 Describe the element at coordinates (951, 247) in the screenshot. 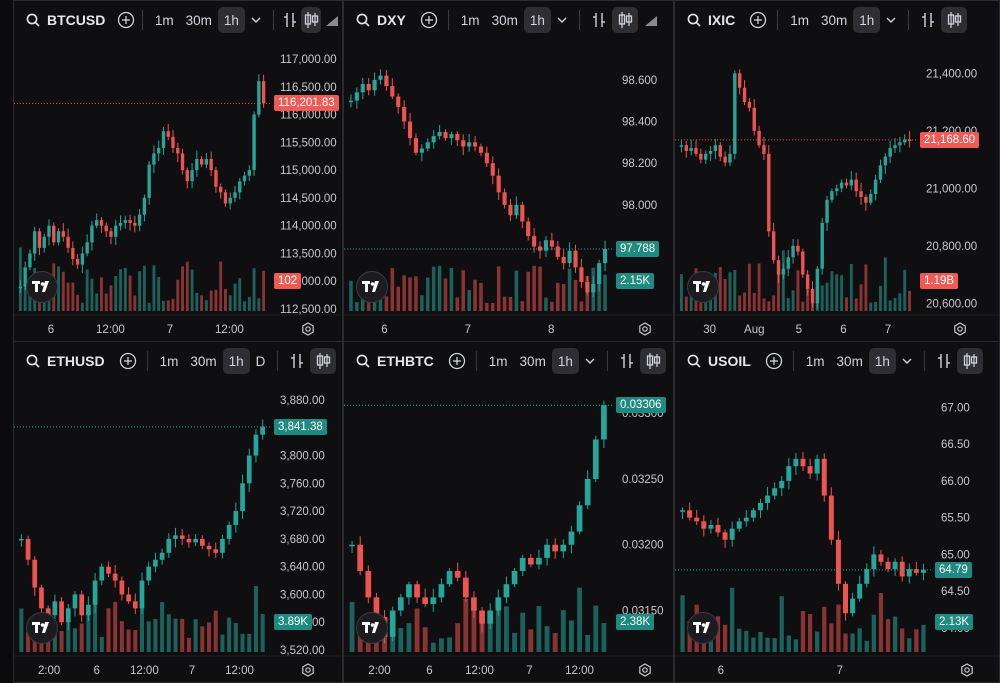

I see `y-axis-tick-label: 20,800.00` at that location.